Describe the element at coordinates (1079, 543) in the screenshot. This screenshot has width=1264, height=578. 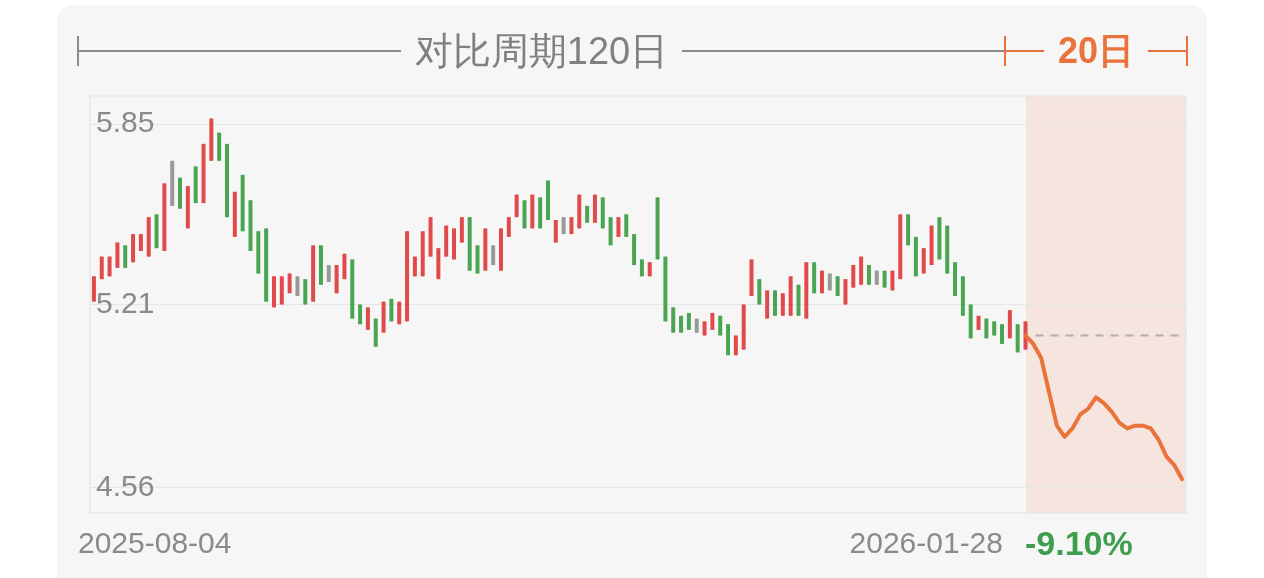
I see `text: -9.10%` at that location.